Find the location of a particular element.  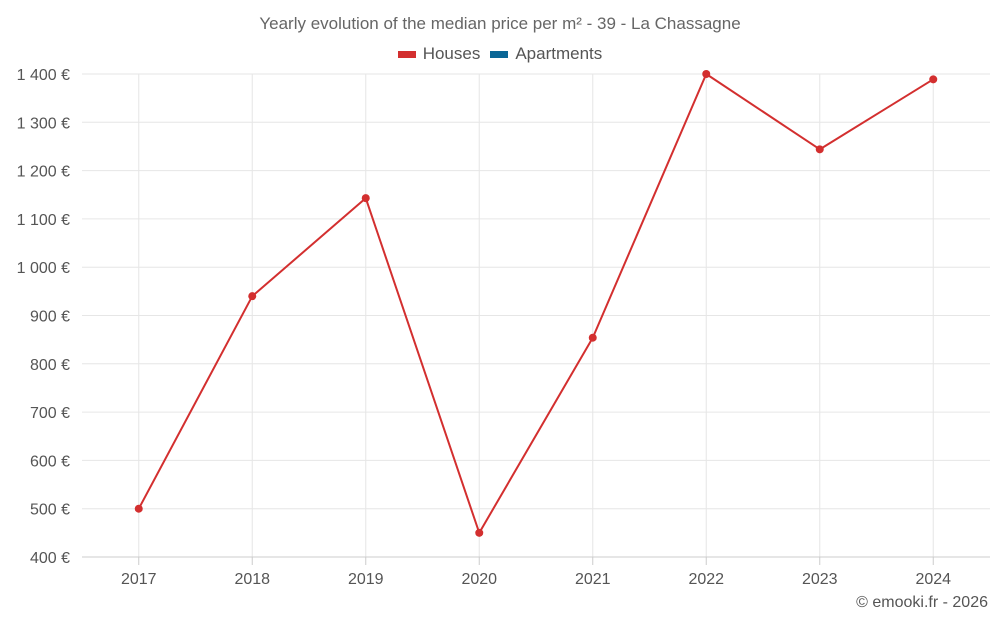

x-tick-label: 2022 is located at coordinates (706, 579).